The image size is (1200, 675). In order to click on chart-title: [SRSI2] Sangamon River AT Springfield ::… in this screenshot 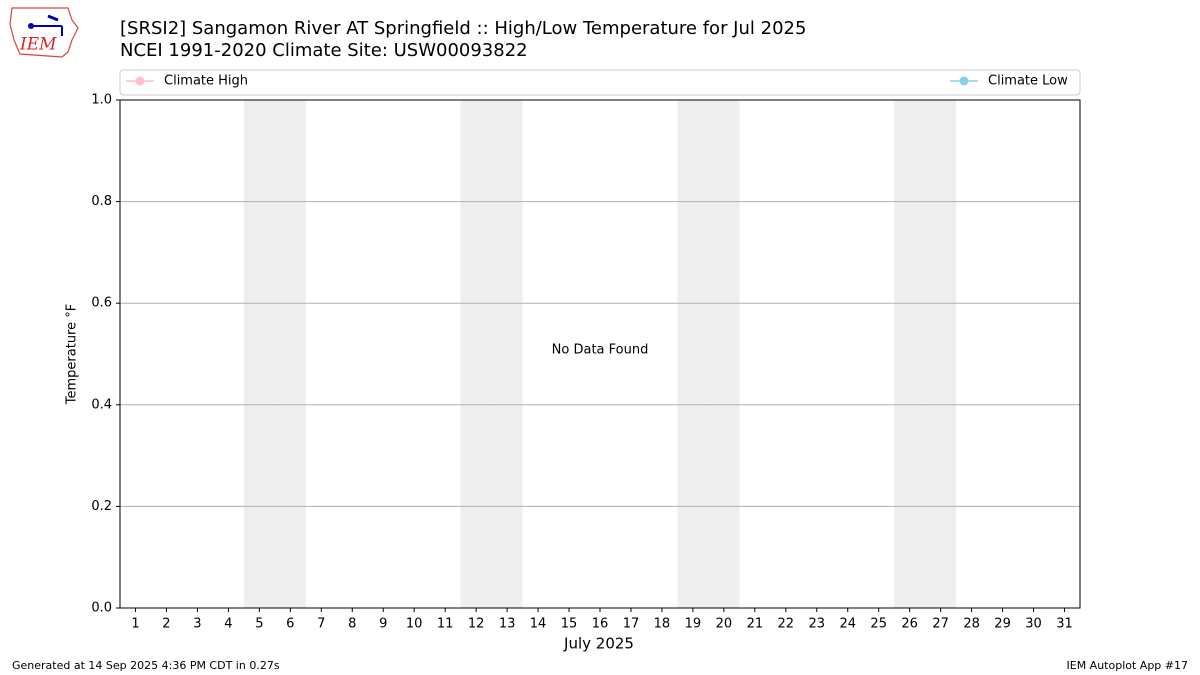, I will do `click(463, 28)`.